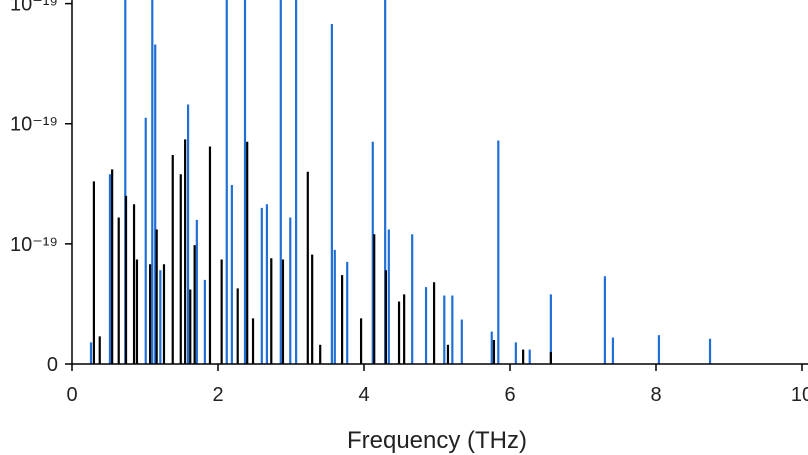 The image size is (808, 455). What do you see at coordinates (363, 395) in the screenshot?
I see `x-tick-label: 4` at bounding box center [363, 395].